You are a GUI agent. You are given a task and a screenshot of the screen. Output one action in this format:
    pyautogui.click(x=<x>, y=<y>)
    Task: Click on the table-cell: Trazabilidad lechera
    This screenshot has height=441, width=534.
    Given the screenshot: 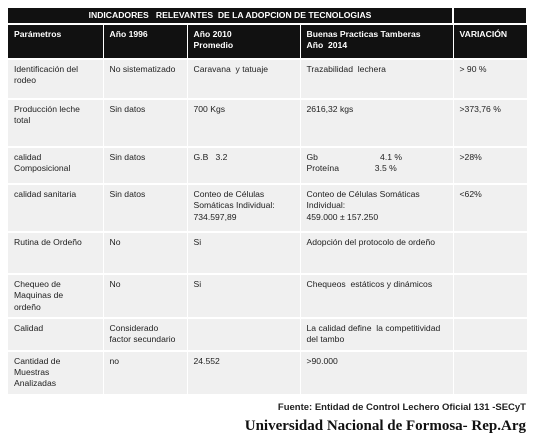 What is the action you would take?
    pyautogui.click(x=377, y=79)
    